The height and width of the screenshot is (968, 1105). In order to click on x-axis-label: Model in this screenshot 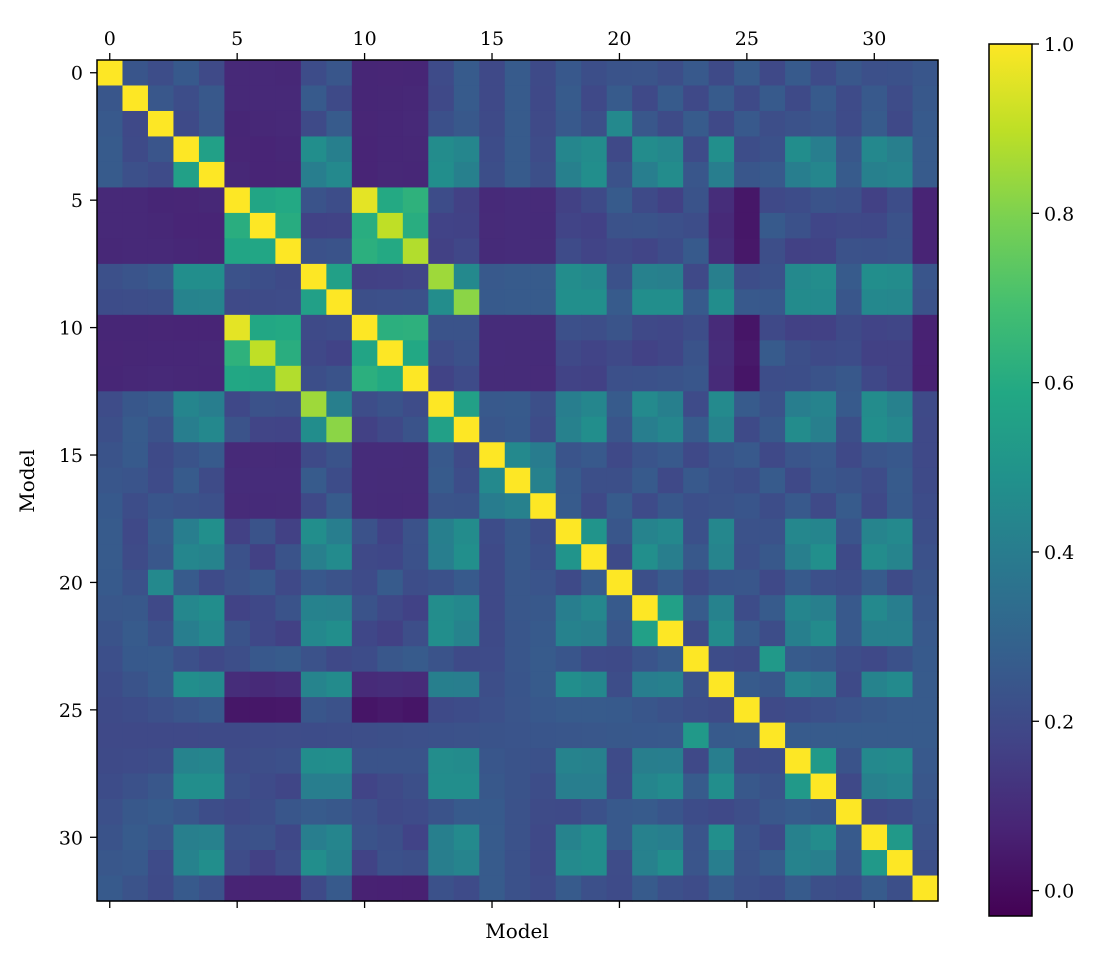, I will do `click(517, 931)`.